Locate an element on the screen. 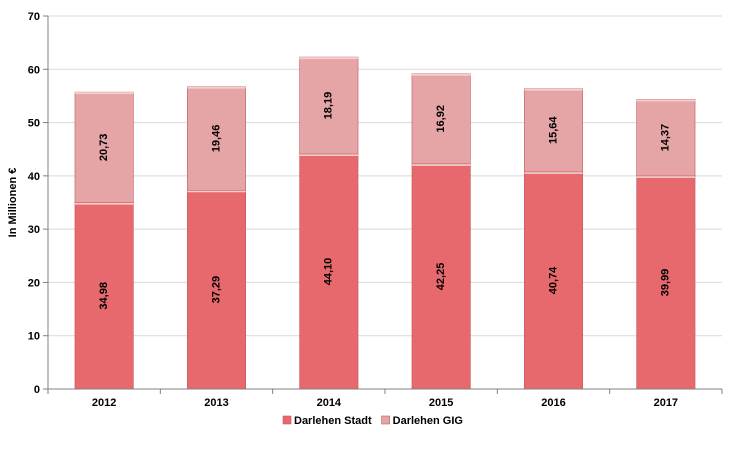 This screenshot has height=463, width=755. data-label: 16,92 is located at coordinates (441, 119).